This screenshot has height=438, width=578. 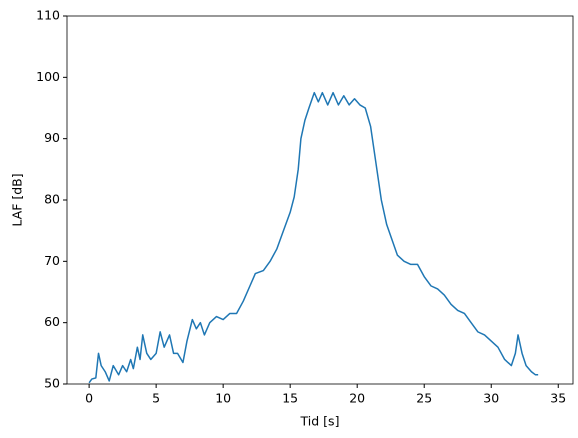 What do you see at coordinates (491, 398) in the screenshot?
I see `x-tick-label: 30` at bounding box center [491, 398].